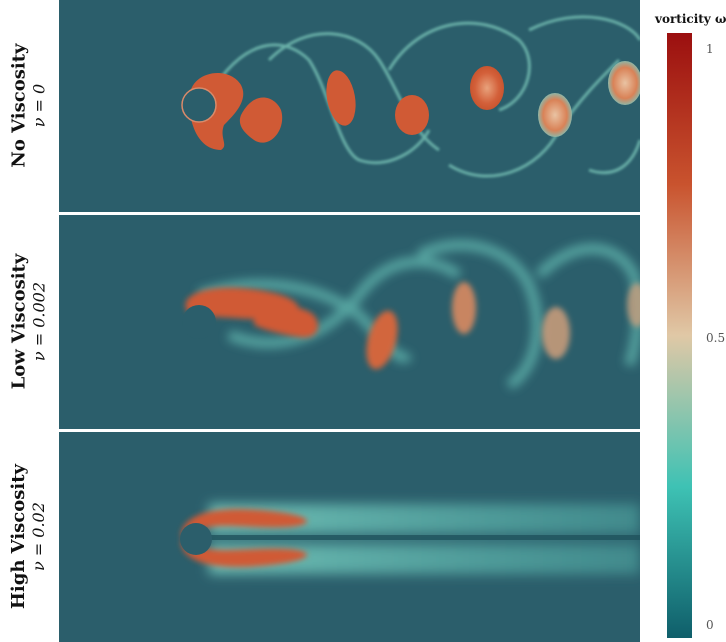  I want to click on vortex-group, so click(414, 105).